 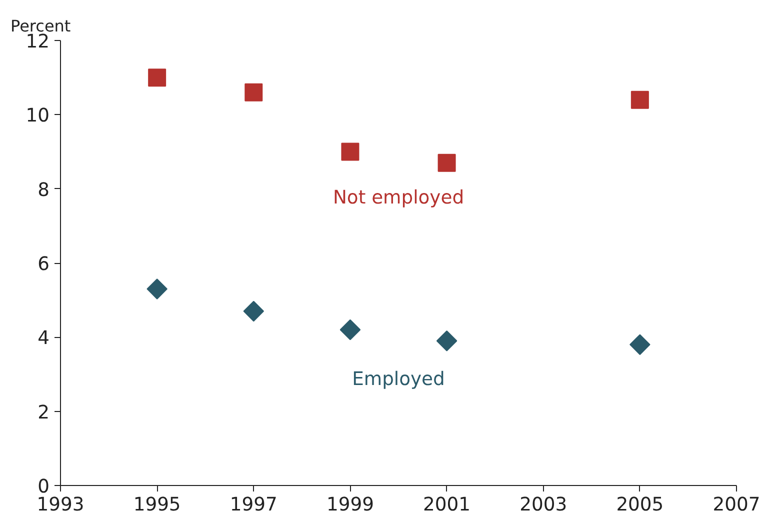 What do you see at coordinates (640, 505) in the screenshot?
I see `x-tick-label: 2005` at bounding box center [640, 505].